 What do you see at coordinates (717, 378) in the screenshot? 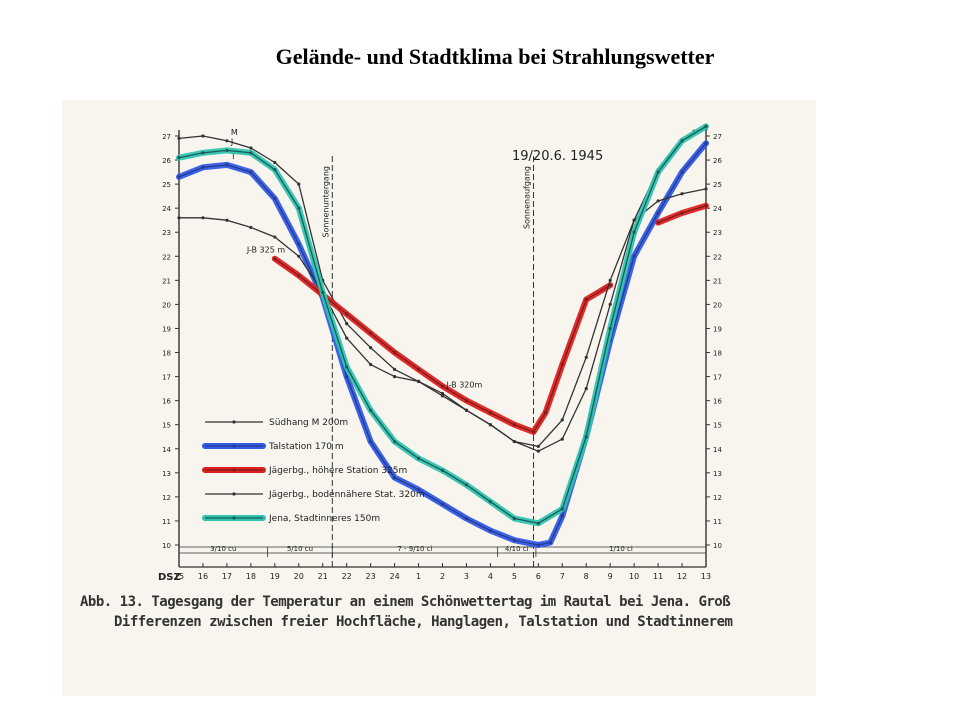
I see `y-tick-label-right: 17` at bounding box center [717, 378].